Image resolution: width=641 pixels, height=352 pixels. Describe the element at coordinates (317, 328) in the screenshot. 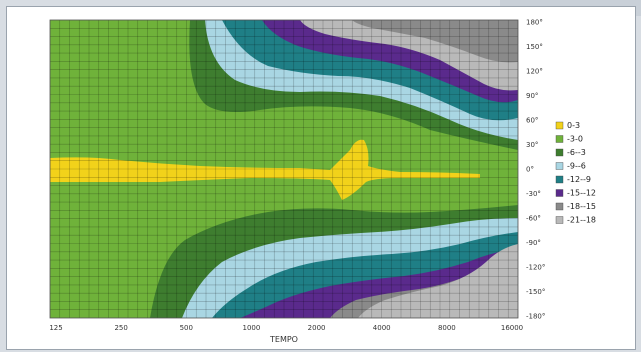

I see `x-tick-label: 2000` at that location.